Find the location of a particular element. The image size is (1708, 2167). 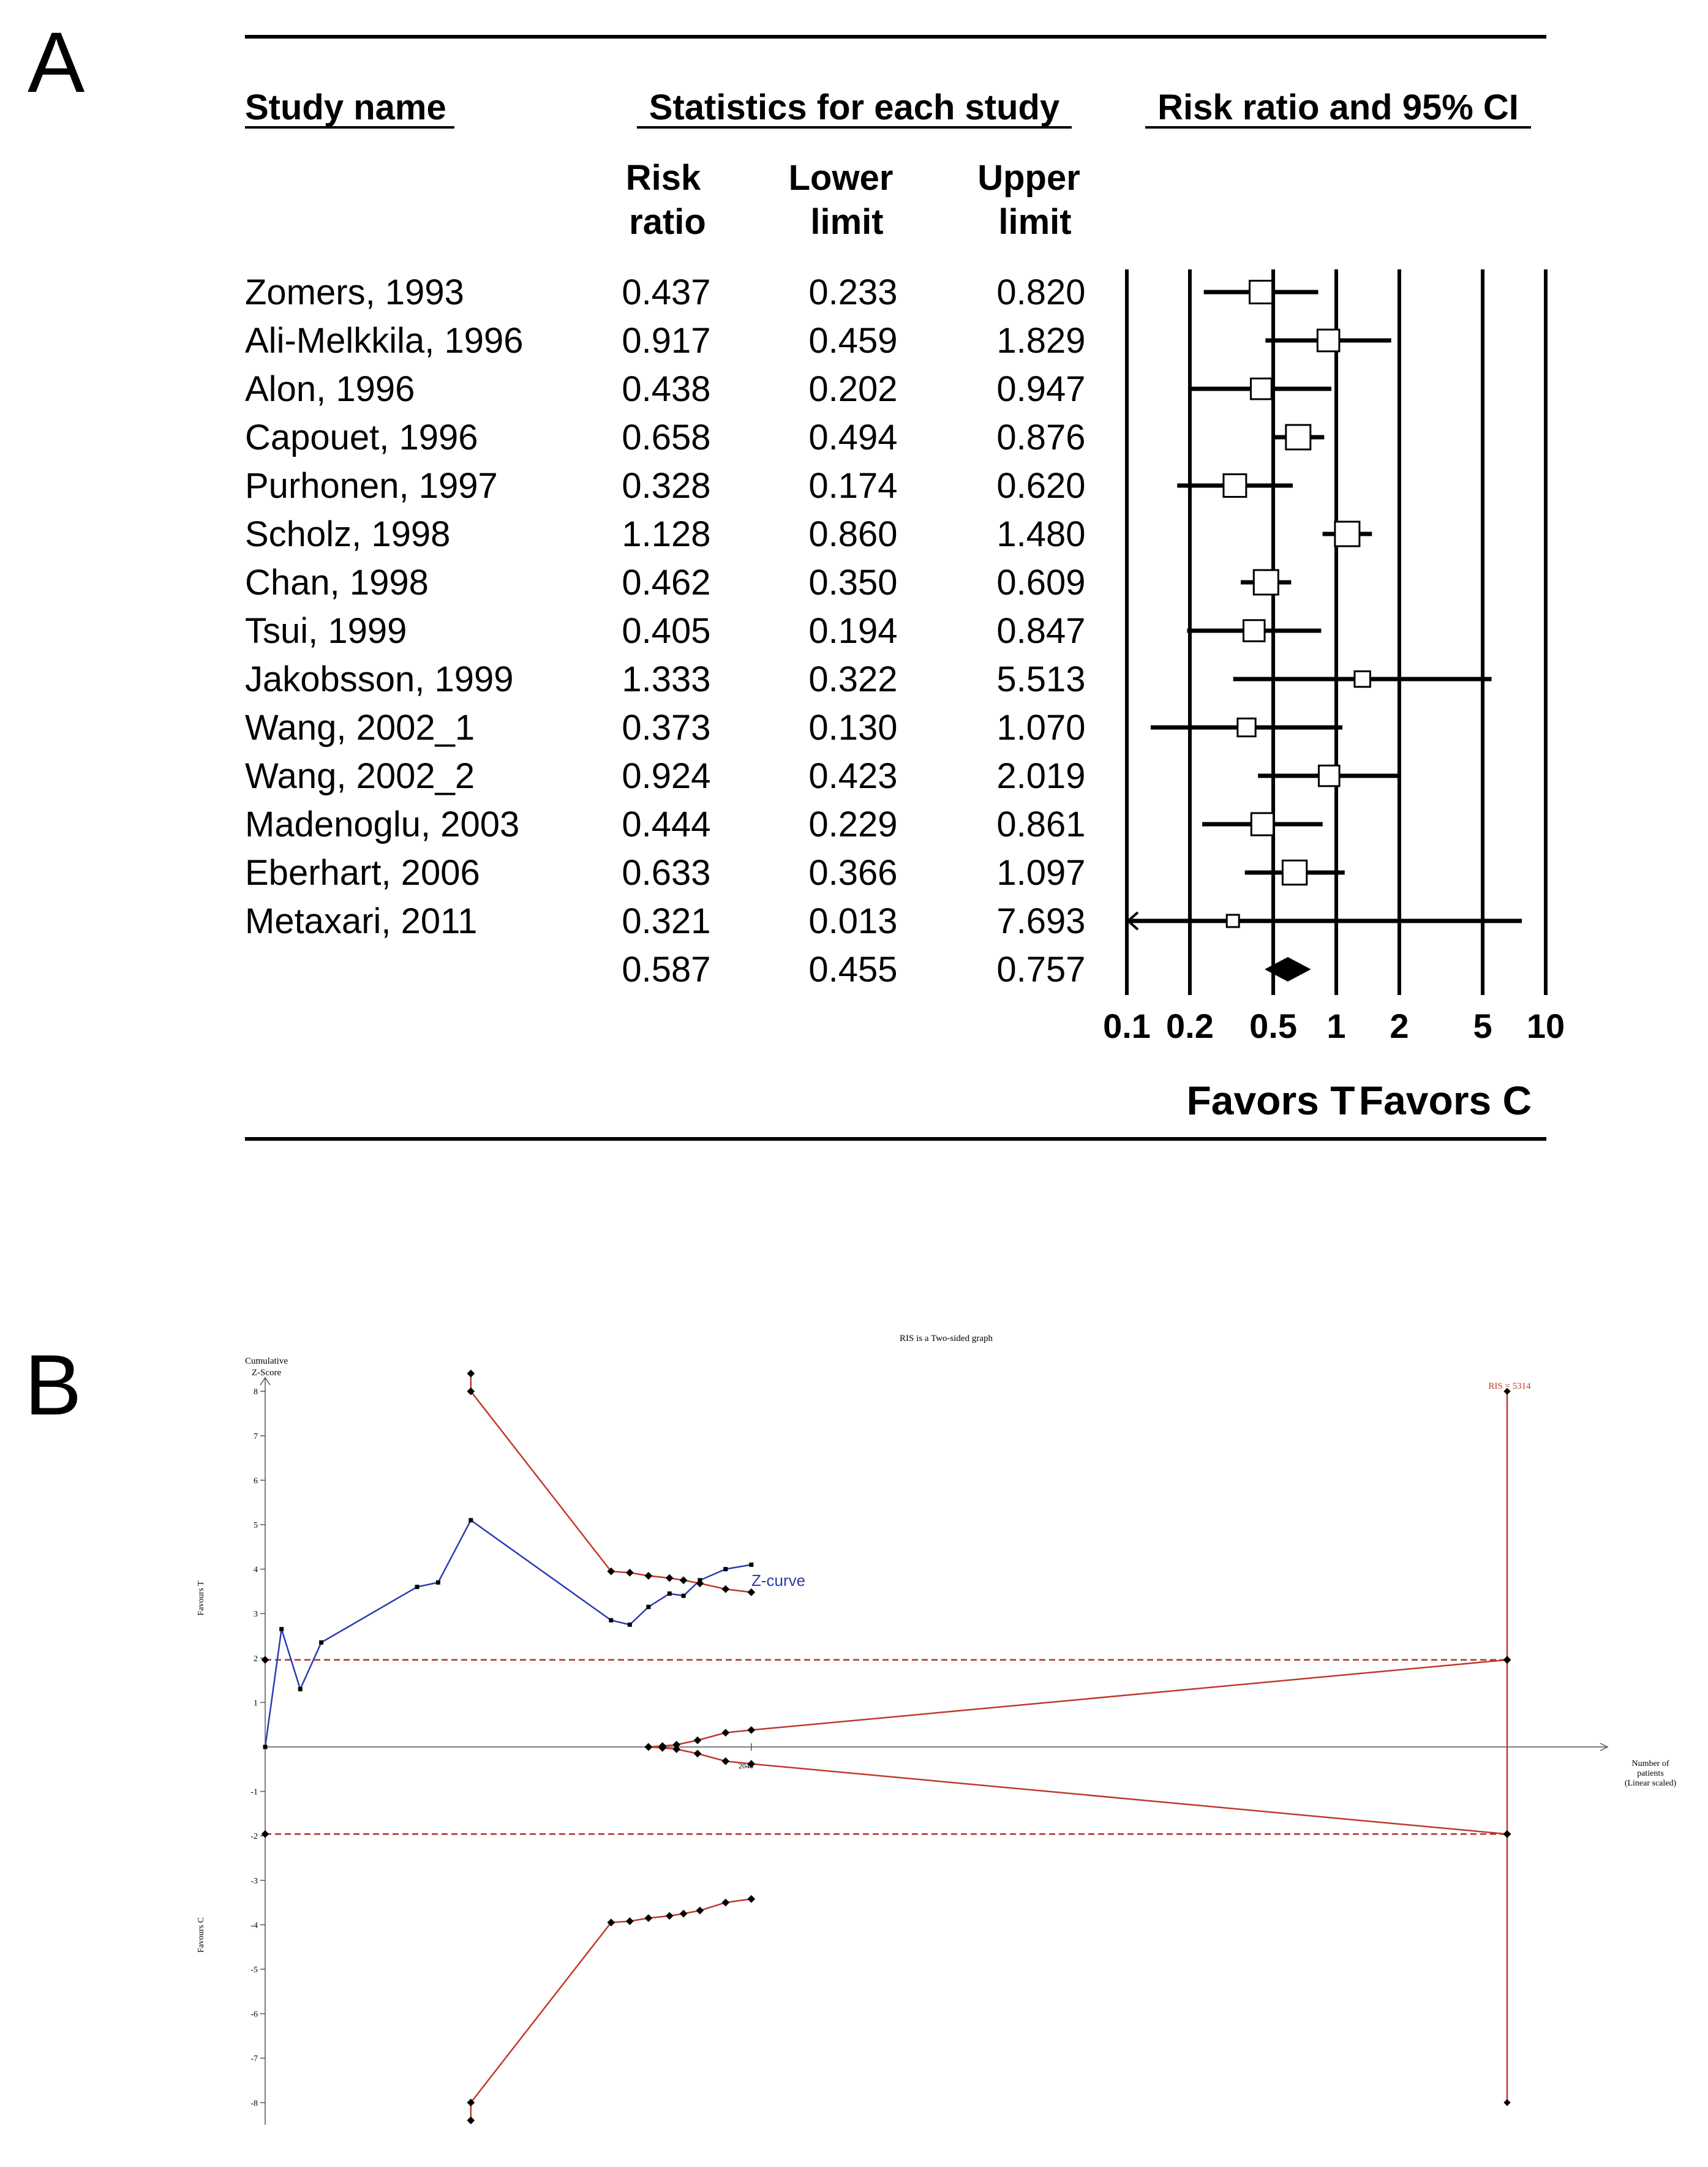

study-lower-13: 0.013 is located at coordinates (853, 921).